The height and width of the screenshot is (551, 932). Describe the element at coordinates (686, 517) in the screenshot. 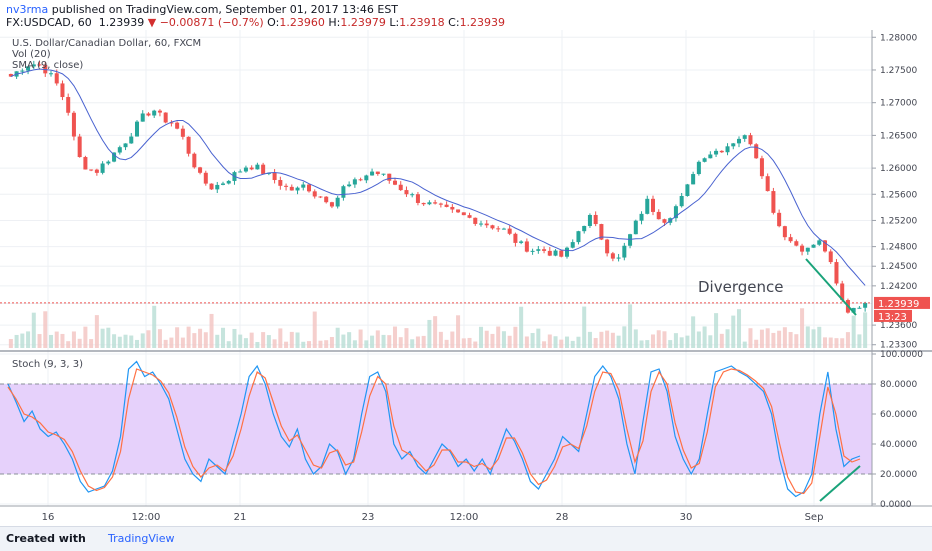

I see `time-axis-label: 30` at that location.